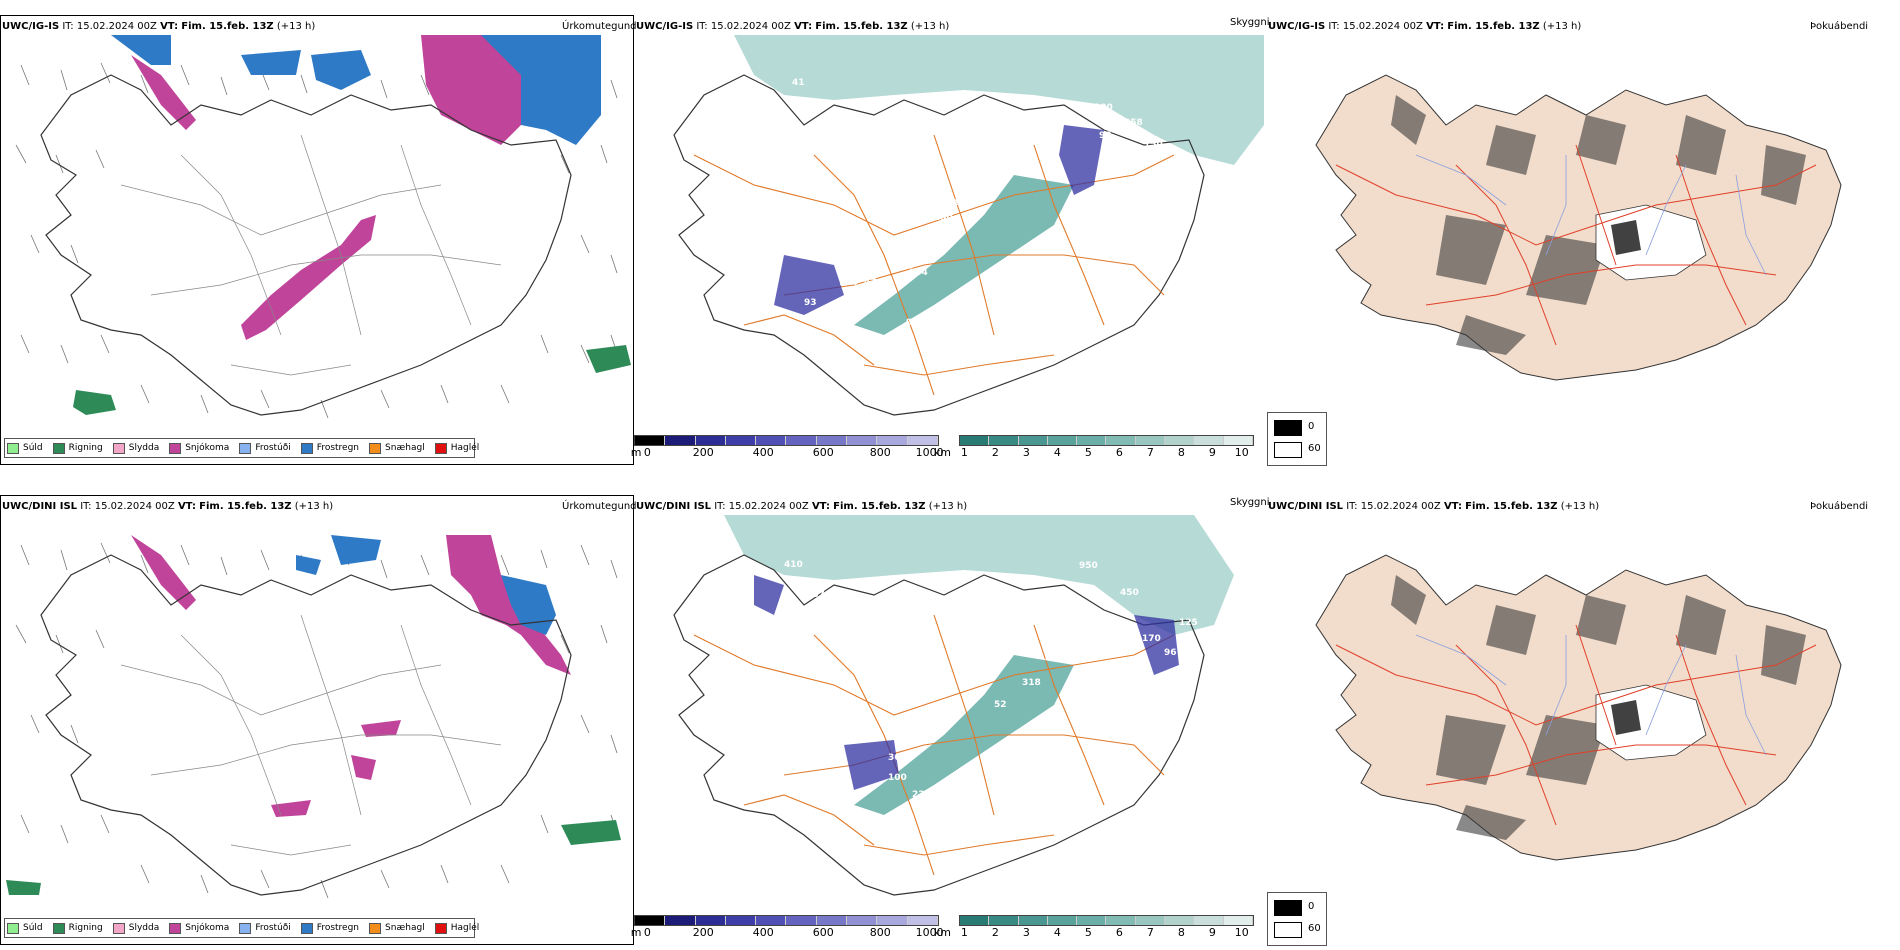  What do you see at coordinates (271, 62) in the screenshot?
I see `freezing-rain-area-cap` at bounding box center [271, 62].